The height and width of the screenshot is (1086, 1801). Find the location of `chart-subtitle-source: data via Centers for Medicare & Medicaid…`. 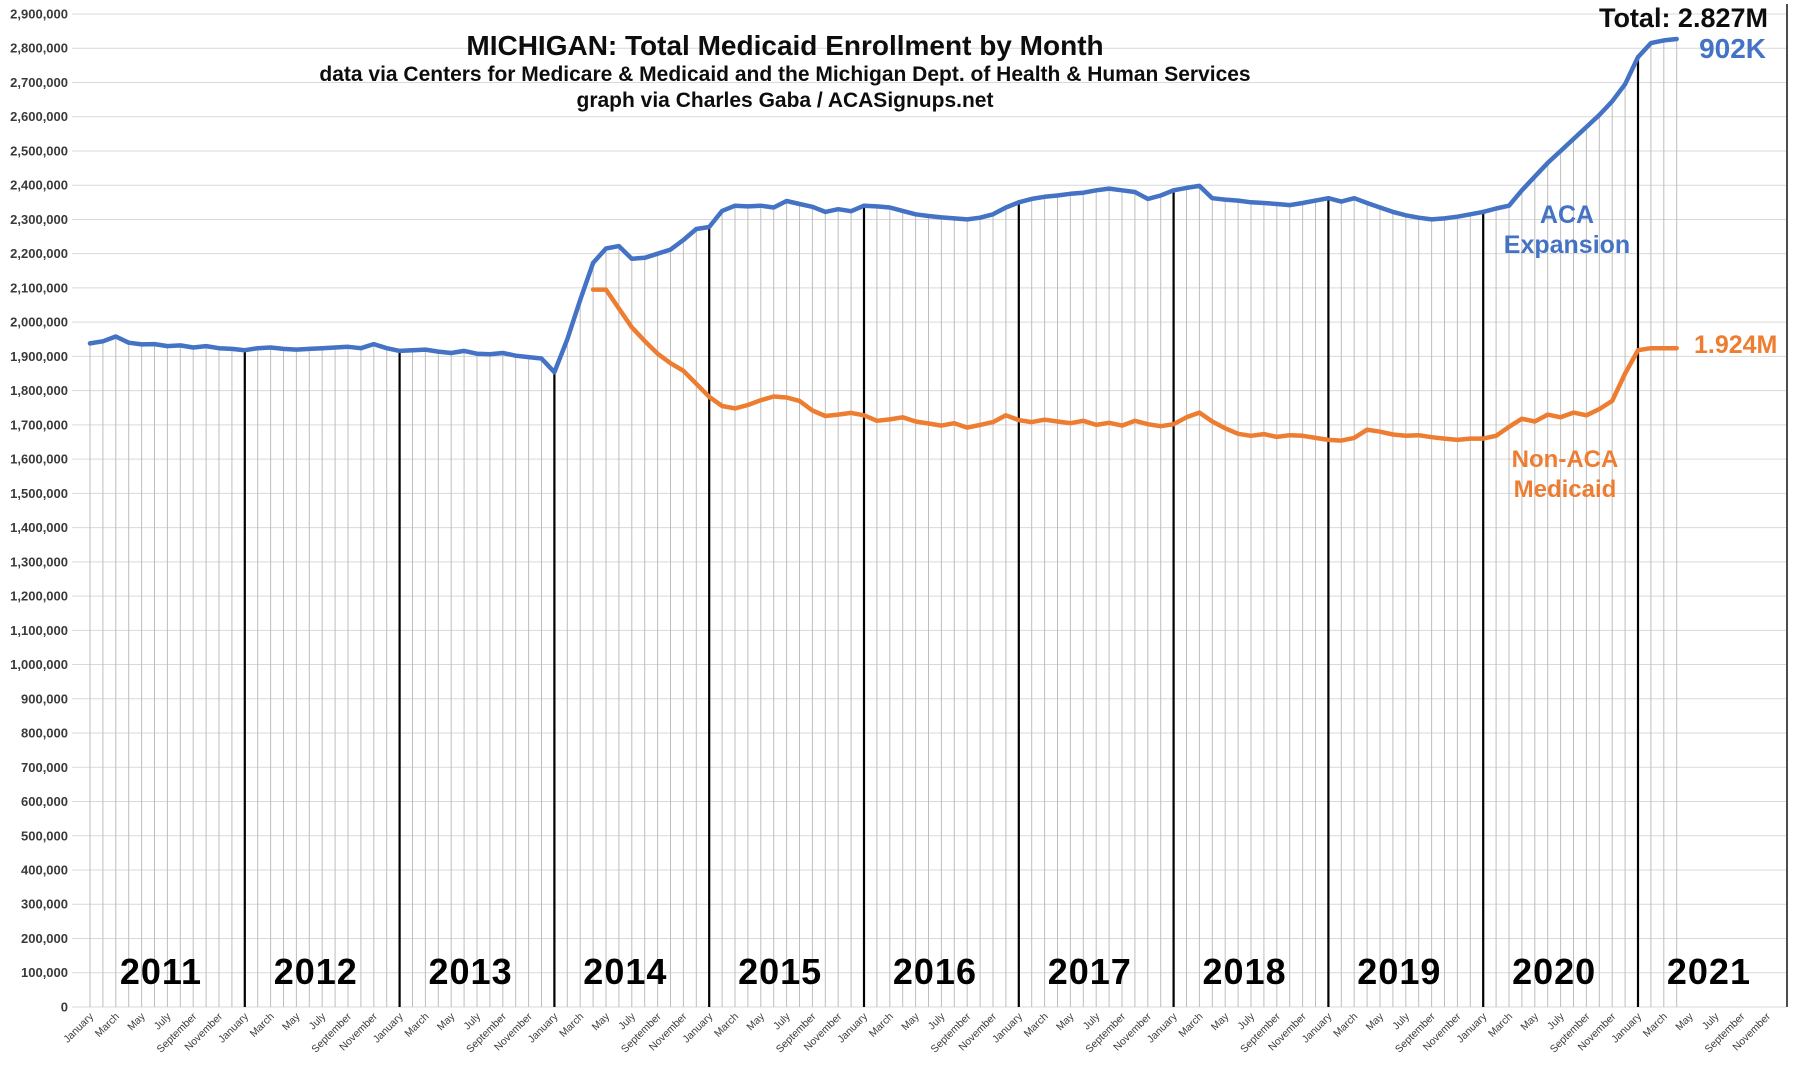

chart-subtitle-source: data via Centers for Medicare & Medicaid… is located at coordinates (784, 74).